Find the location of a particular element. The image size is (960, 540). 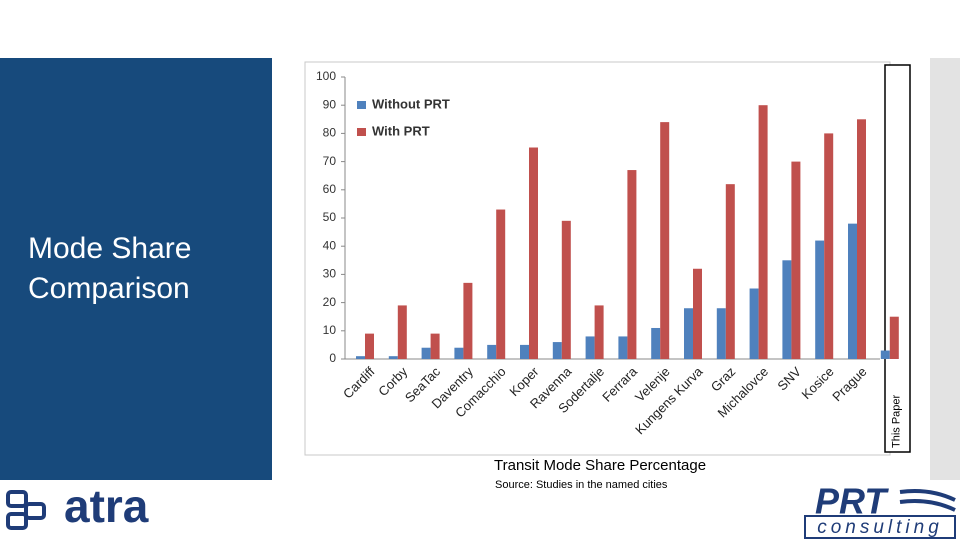

logo-box is located at coordinates (880, 527).